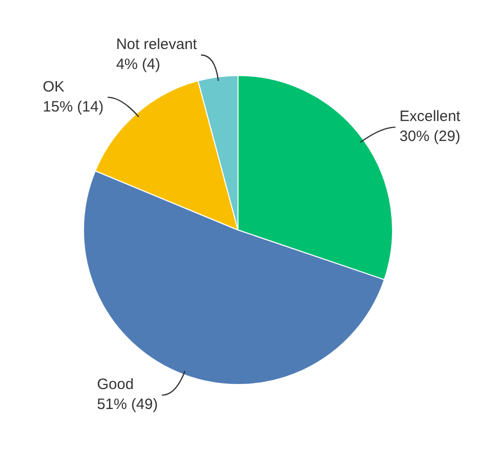 This screenshot has width=501, height=453. What do you see at coordinates (138, 65) in the screenshot?
I see `data-label: 4% (4)` at bounding box center [138, 65].